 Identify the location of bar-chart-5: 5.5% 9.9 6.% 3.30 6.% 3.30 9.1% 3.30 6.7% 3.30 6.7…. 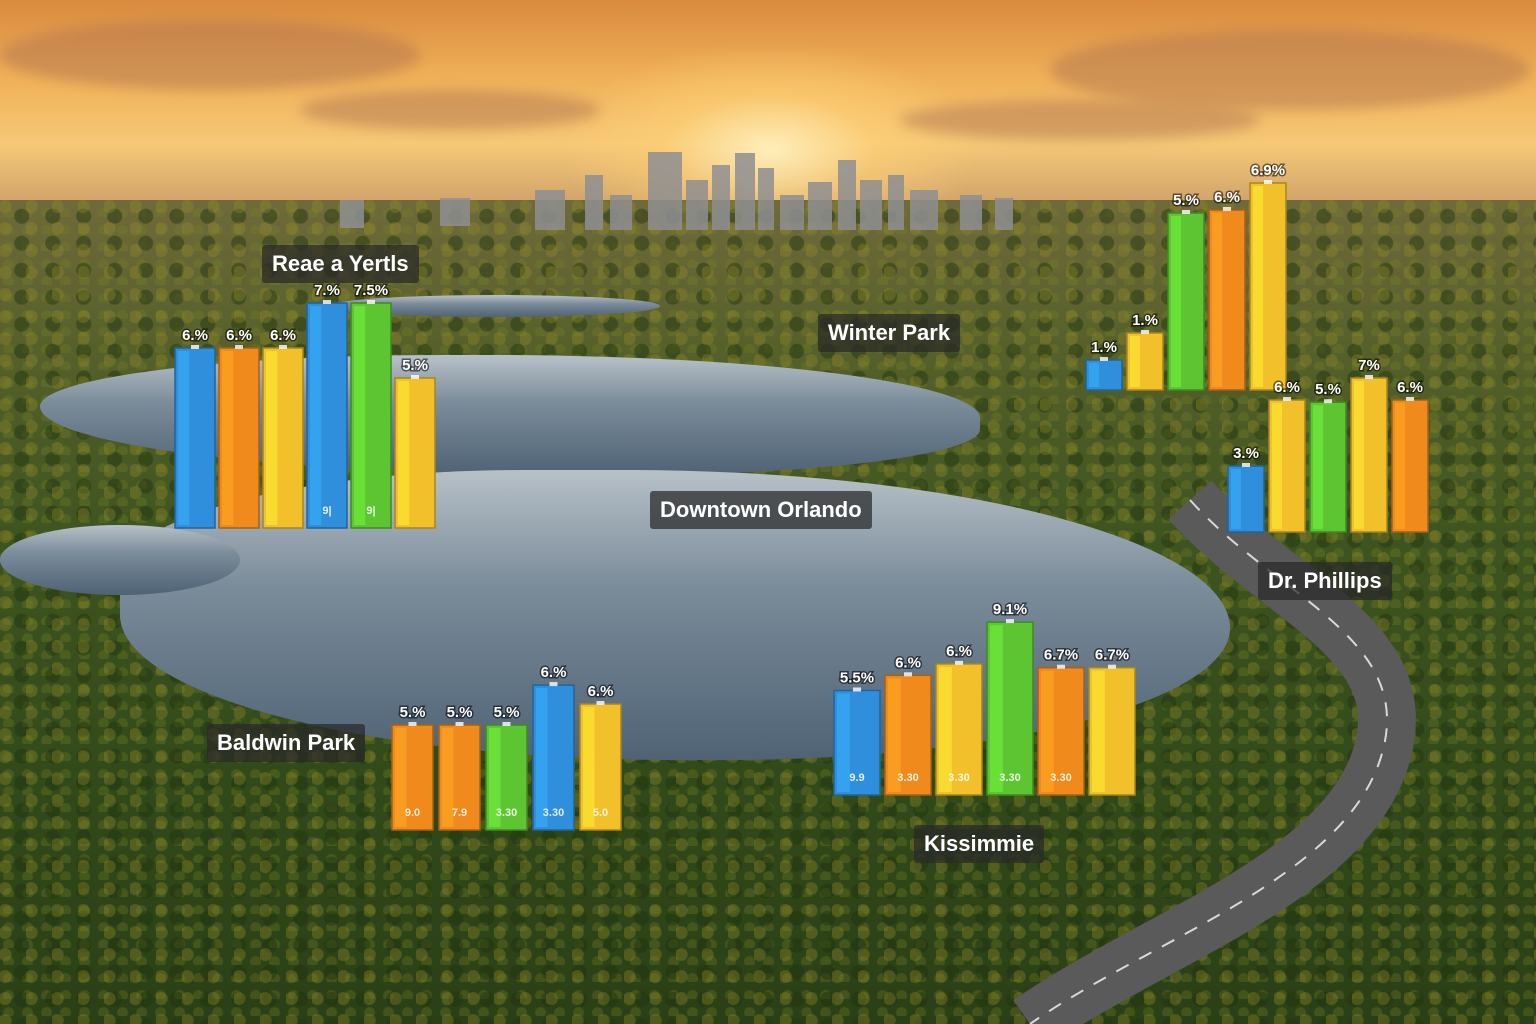
(984, 698).